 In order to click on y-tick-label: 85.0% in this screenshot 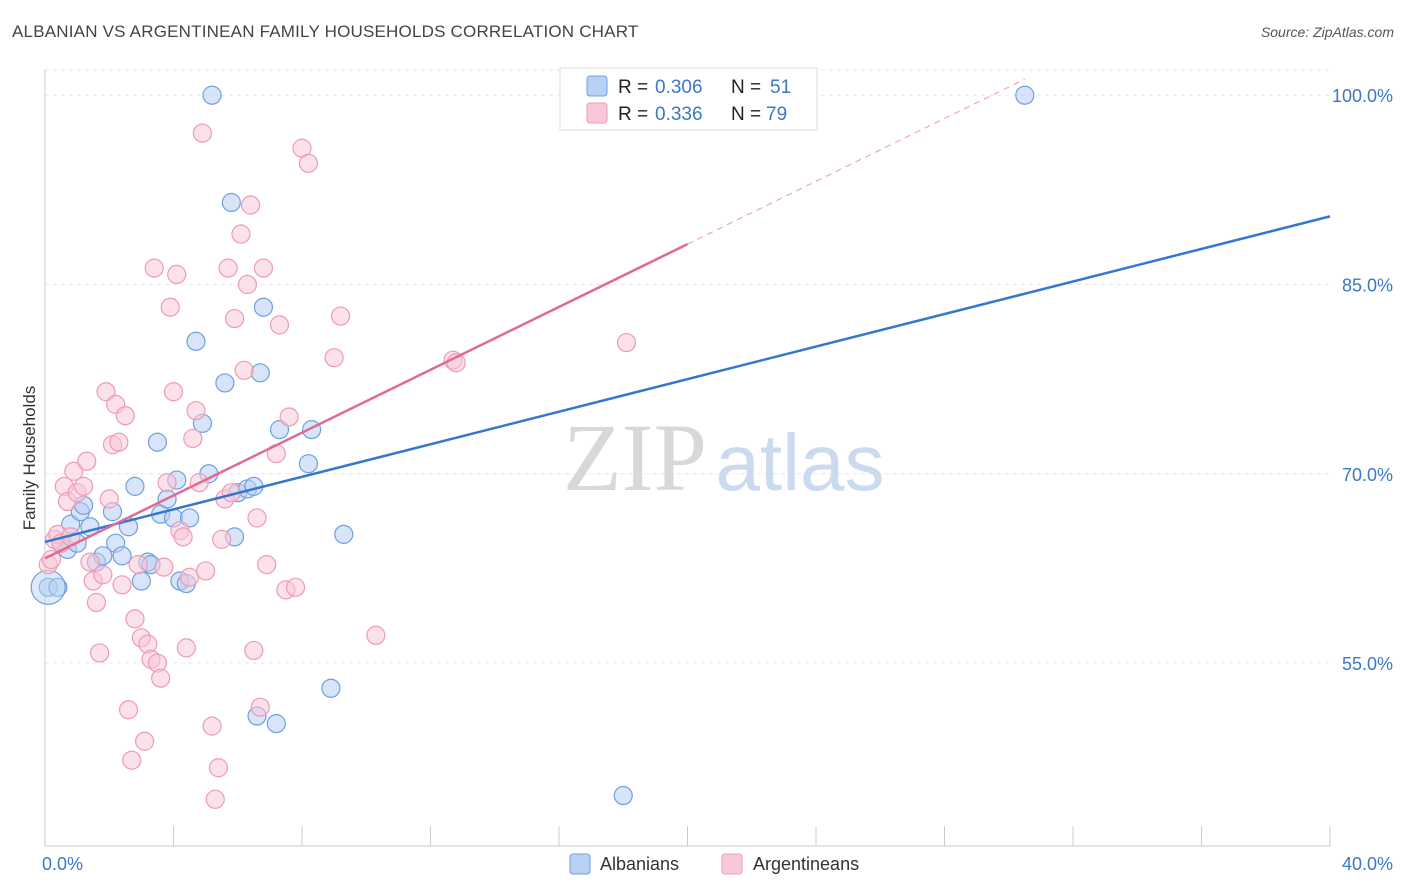, I will do `click(1367, 286)`.